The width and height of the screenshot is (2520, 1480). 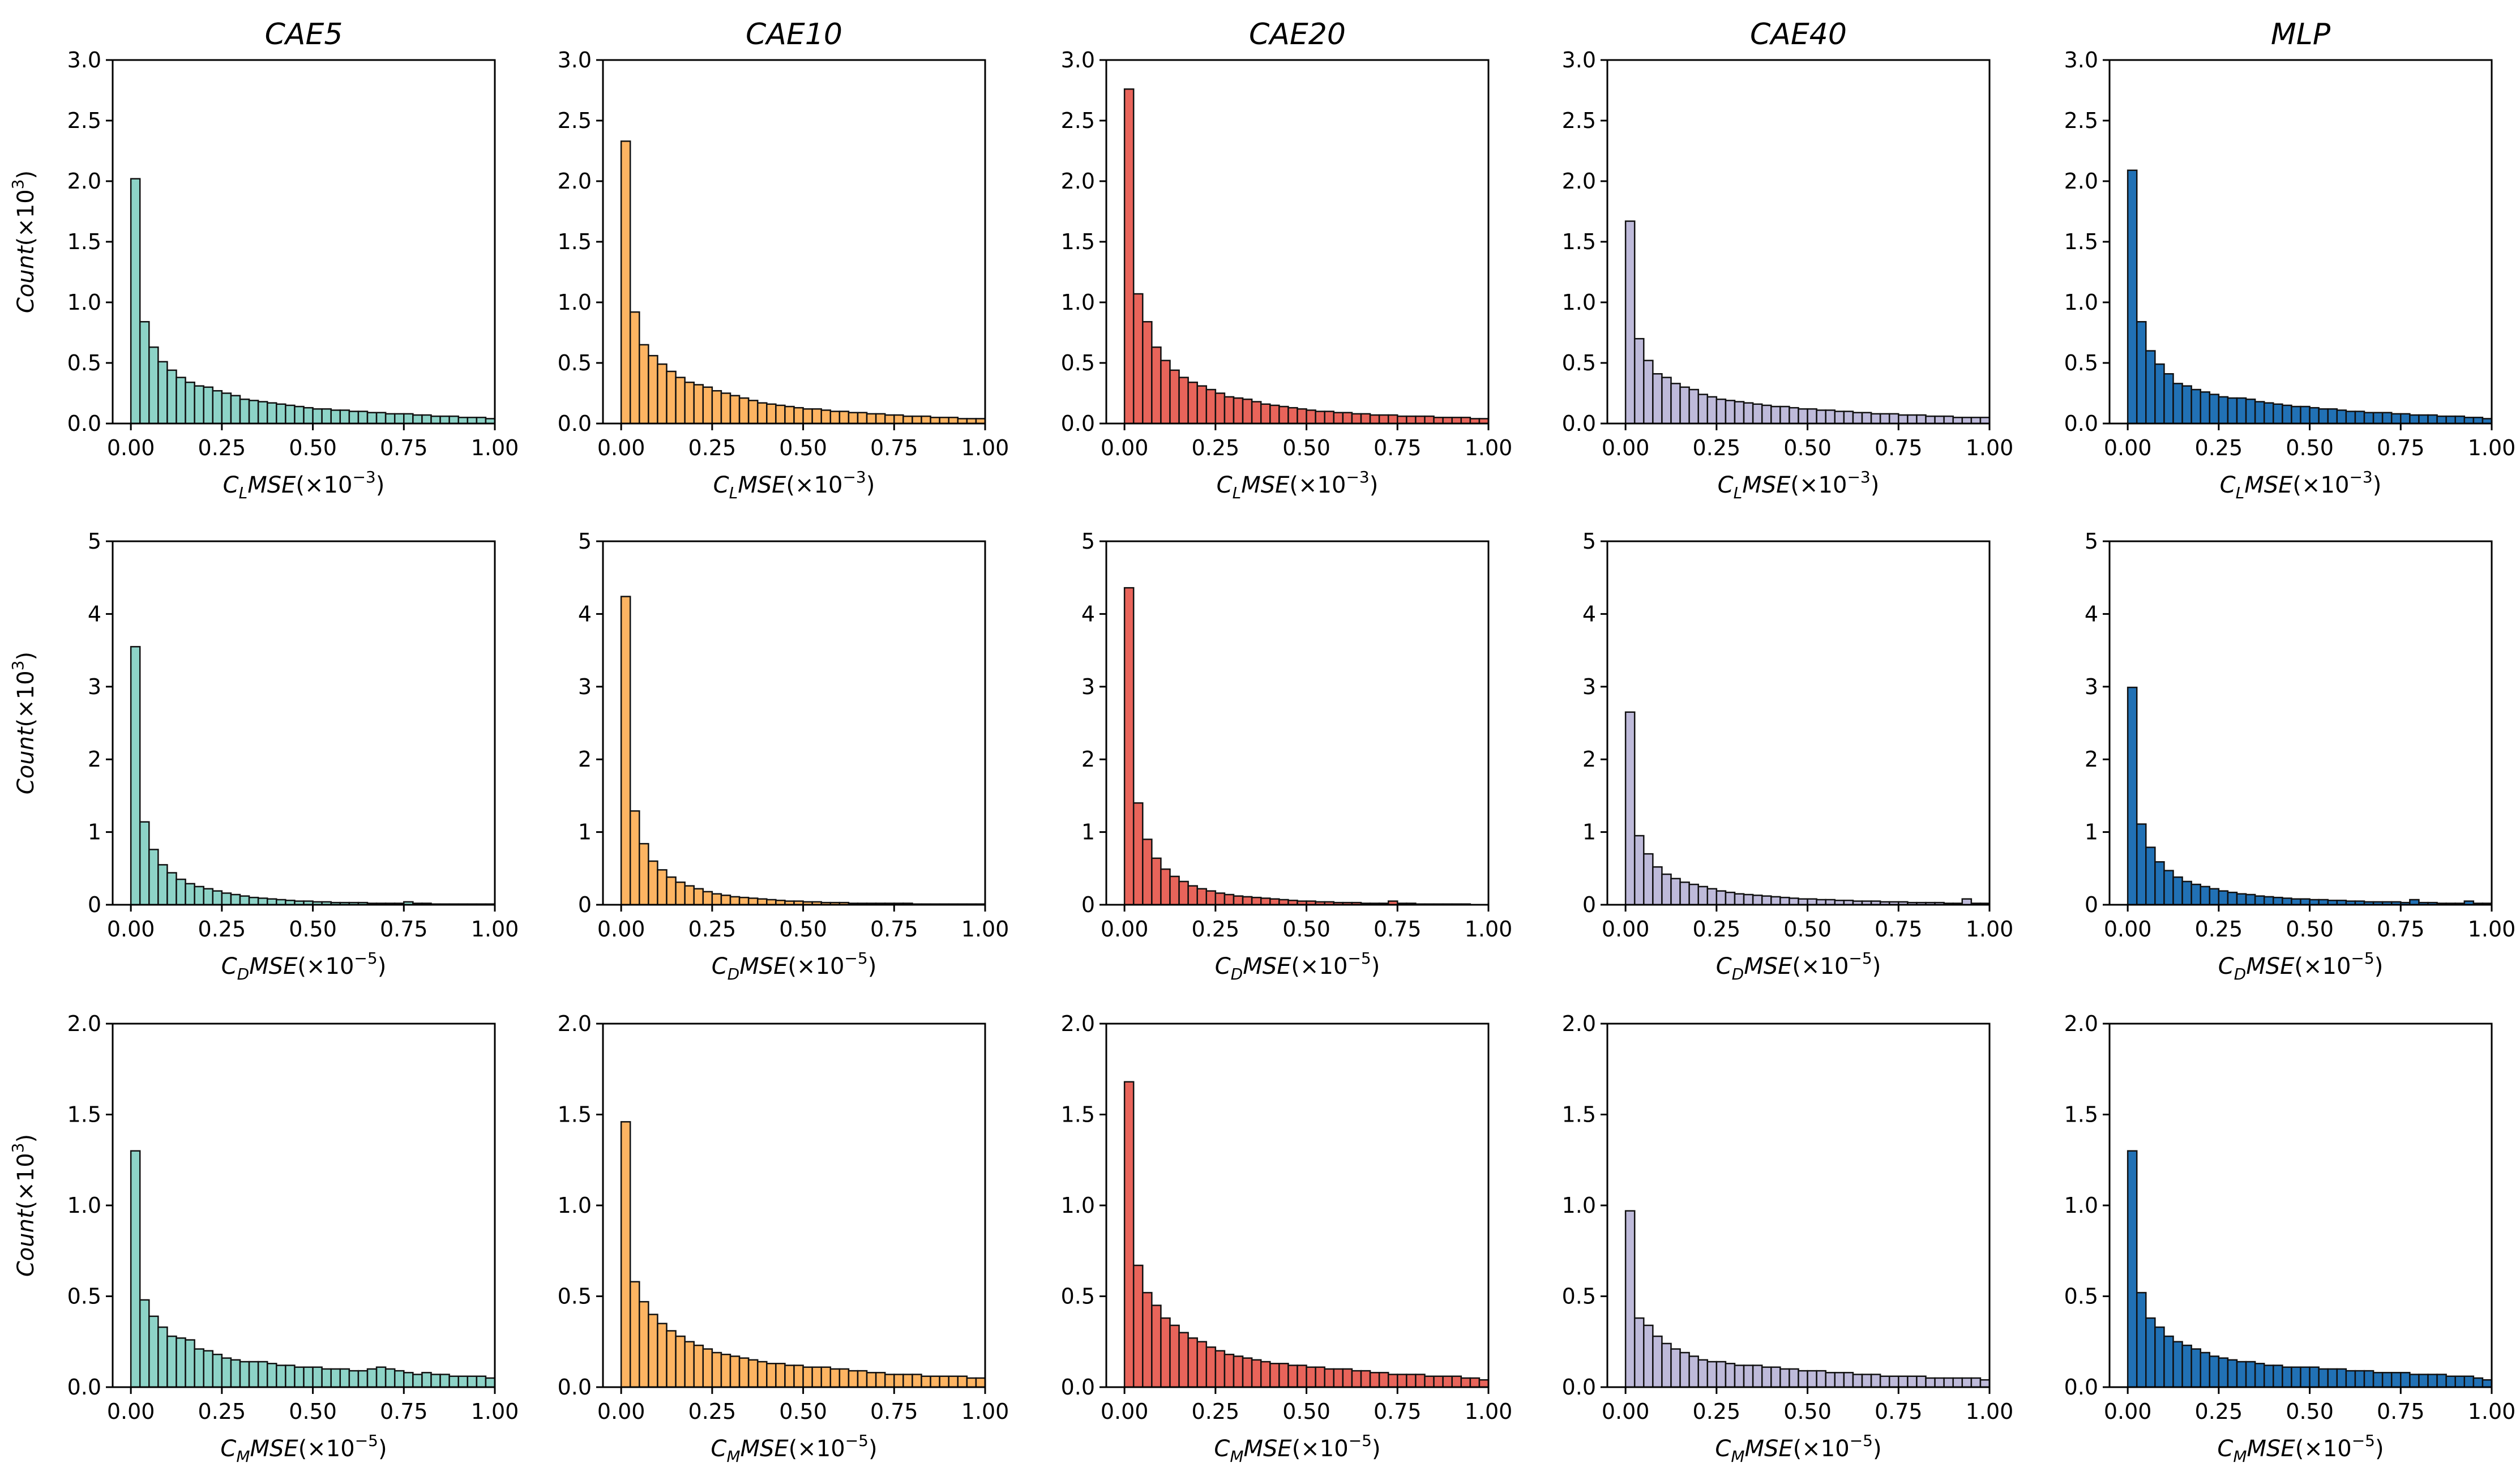 What do you see at coordinates (2300, 756) in the screenshot?
I see `subplot-r1-c4: 0 1 2 3 4 5 0.00 0.25 0.50 0.75 1.00 CDMSE(×10−5)` at bounding box center [2300, 756].